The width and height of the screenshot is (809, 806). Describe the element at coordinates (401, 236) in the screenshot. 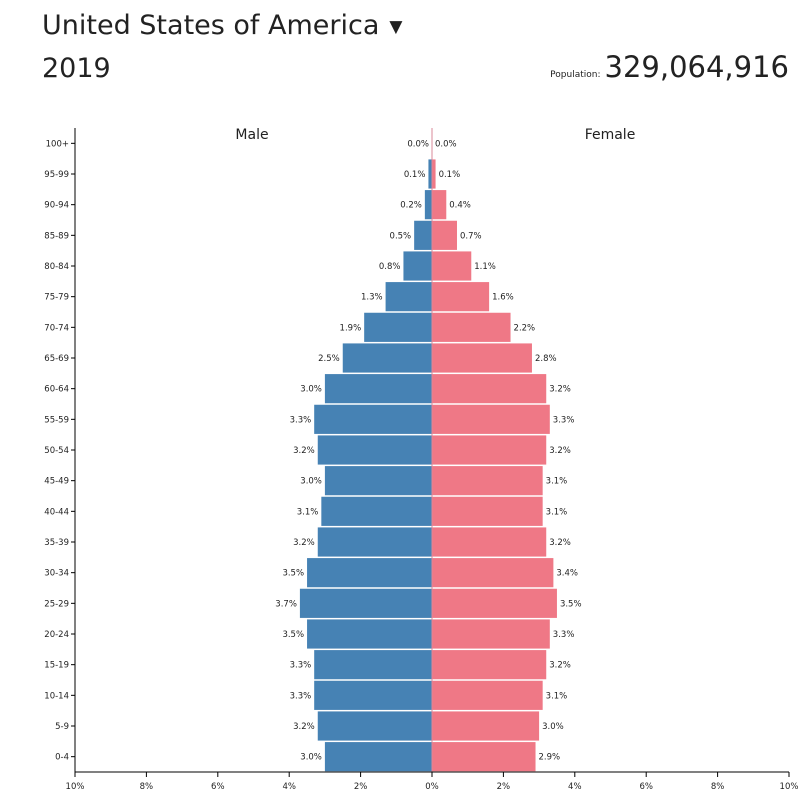

I see `male-value-label: 0.5%` at that location.